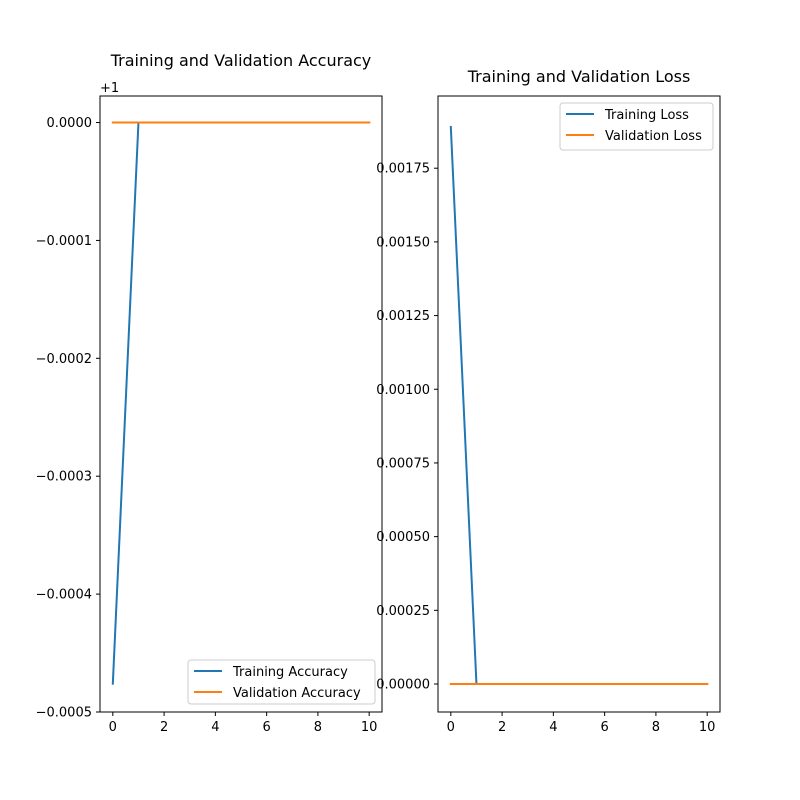 The image size is (800, 800). Describe the element at coordinates (553, 727) in the screenshot. I see `loss-x-tick-label: 4` at that location.